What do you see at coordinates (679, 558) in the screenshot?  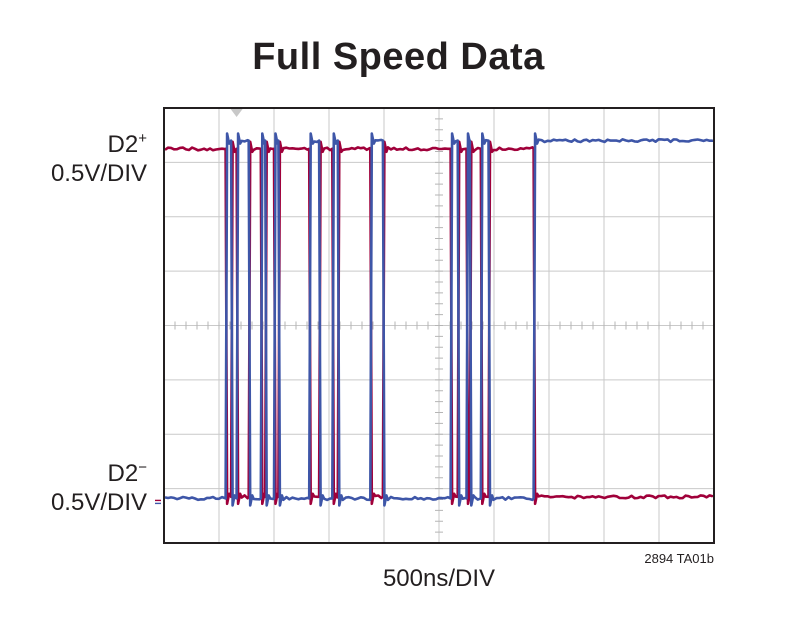 I see `figure-id: 2894 TA01b` at bounding box center [679, 558].